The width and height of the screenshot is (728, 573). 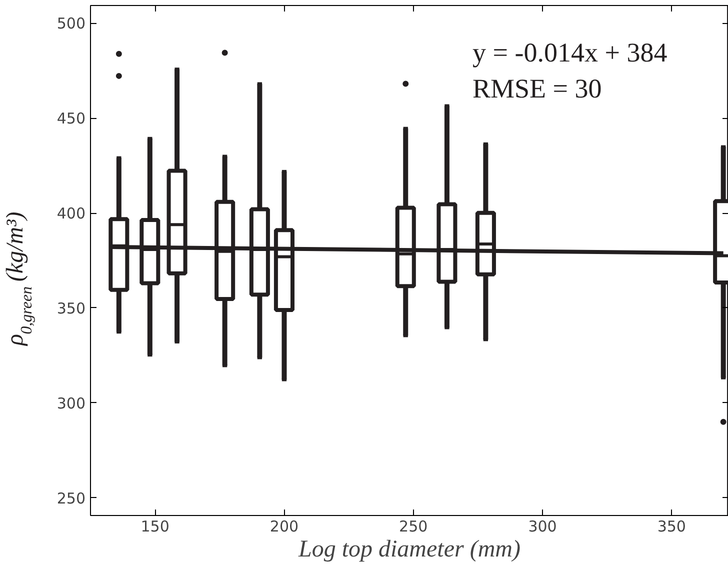 What do you see at coordinates (19, 279) in the screenshot?
I see `y-axis-title: ρ0,green (kg/m³)` at bounding box center [19, 279].